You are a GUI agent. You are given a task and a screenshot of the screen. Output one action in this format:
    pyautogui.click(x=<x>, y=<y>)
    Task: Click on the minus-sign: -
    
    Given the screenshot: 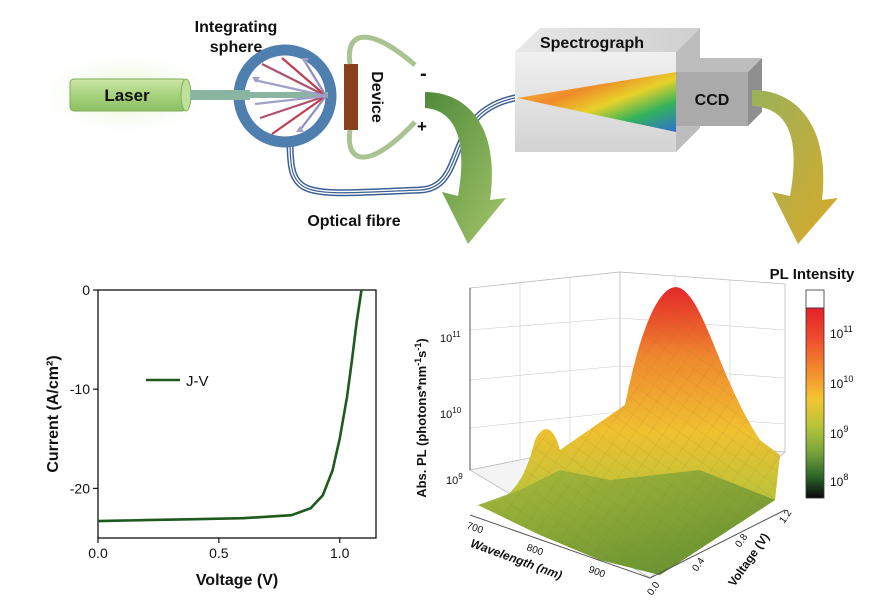 What is the action you would take?
    pyautogui.click(x=423, y=74)
    